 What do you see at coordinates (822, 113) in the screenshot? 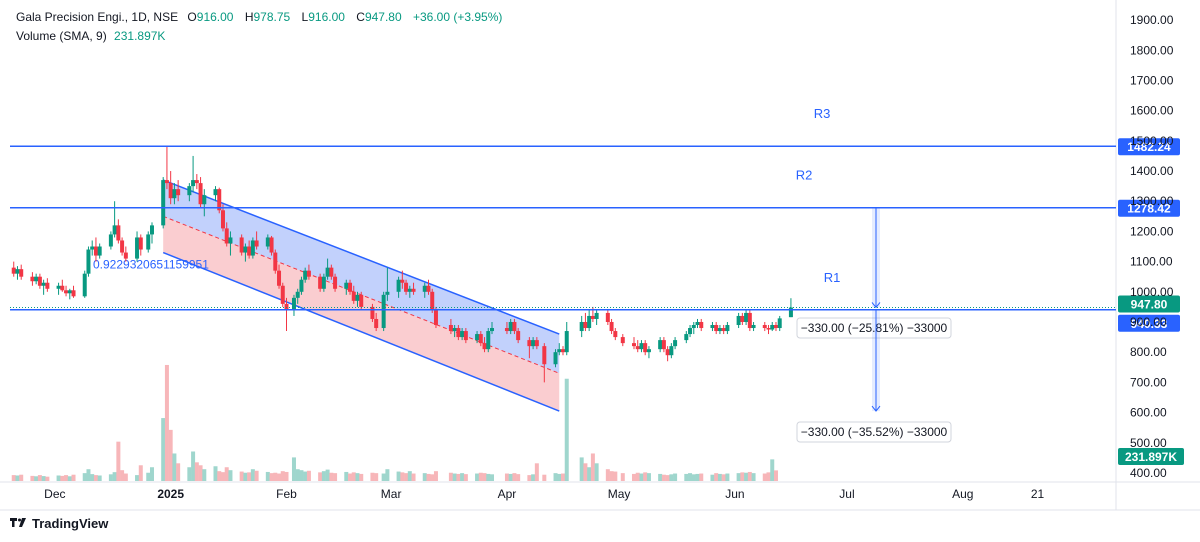
I see `level-label-r3: R3` at bounding box center [822, 113].